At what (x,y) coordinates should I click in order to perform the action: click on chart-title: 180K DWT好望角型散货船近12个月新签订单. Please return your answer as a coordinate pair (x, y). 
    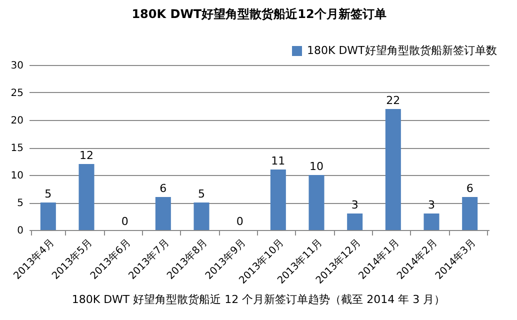
    Looking at the image, I should click on (259, 14).